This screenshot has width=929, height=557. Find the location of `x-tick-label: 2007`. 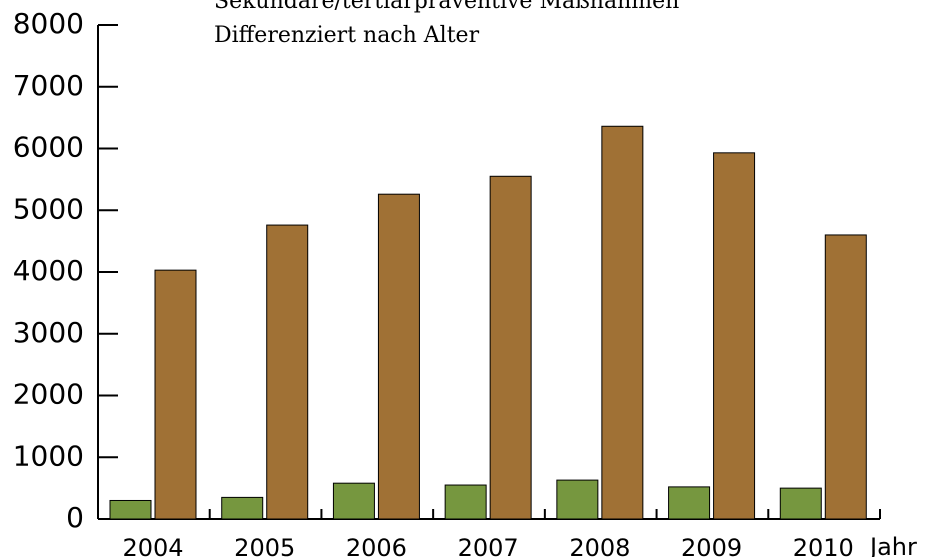

x-tick-label: 2007 is located at coordinates (488, 545).